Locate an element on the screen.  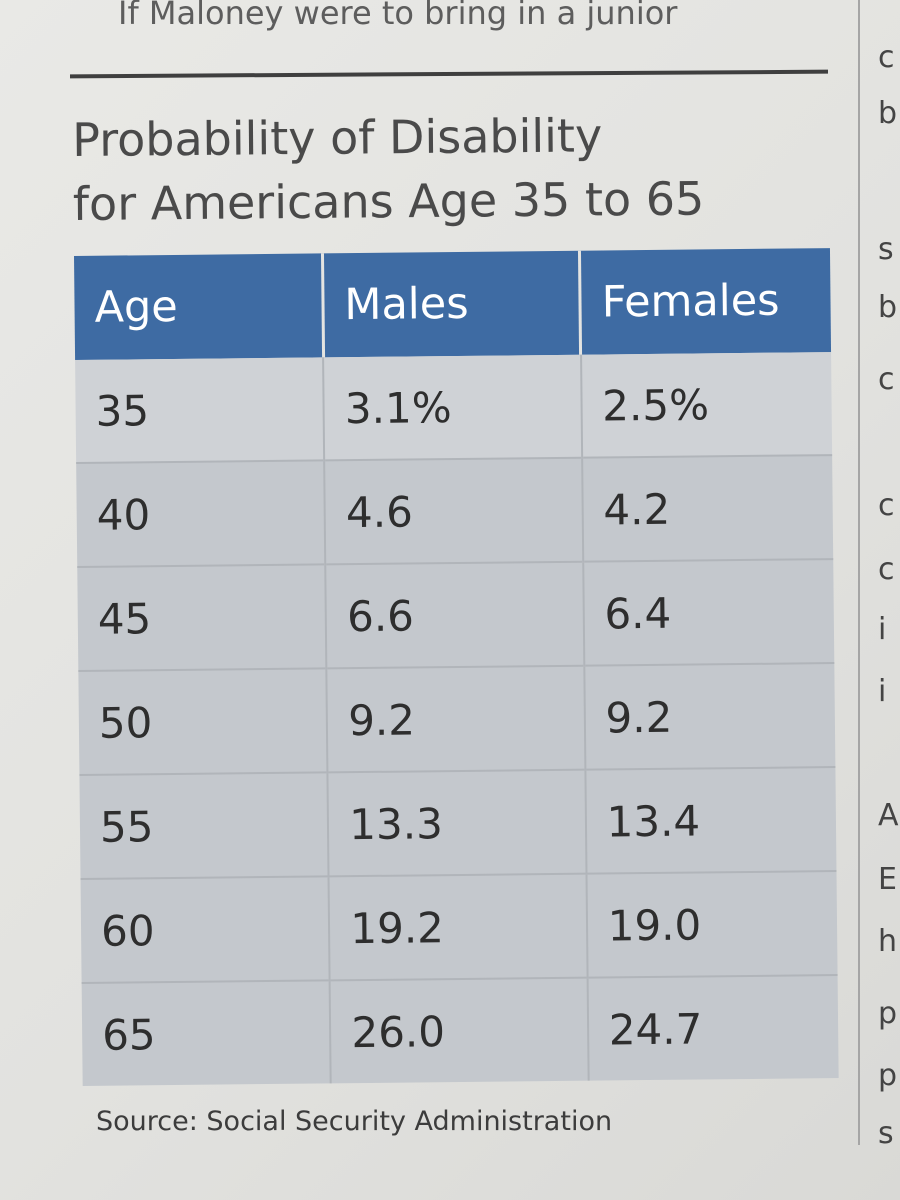
cell-females: 2.5% is located at coordinates (706, 405).